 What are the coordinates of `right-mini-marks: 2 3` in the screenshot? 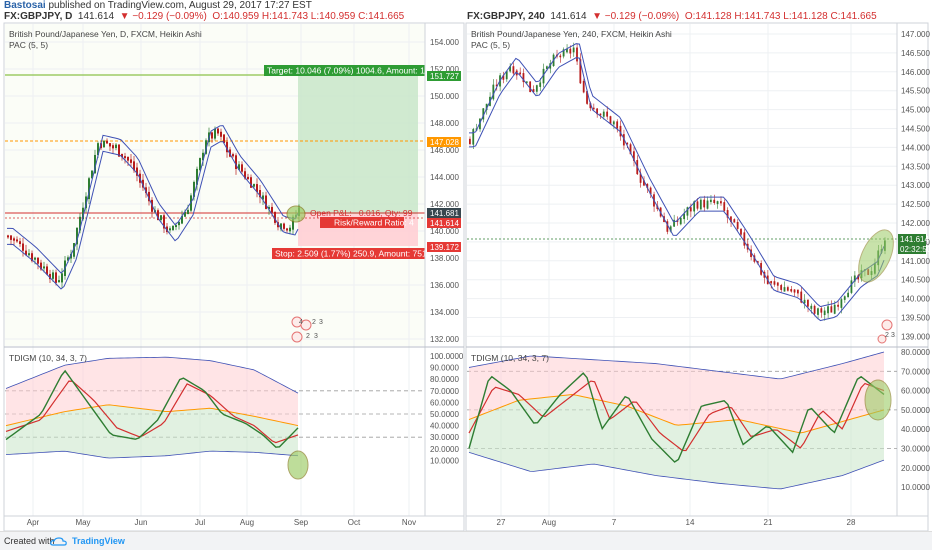 It's located at (886, 331).